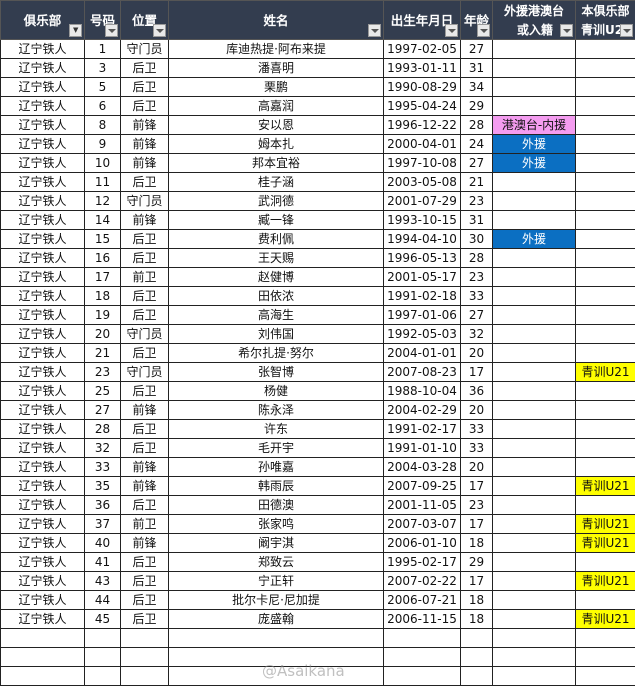  I want to click on cell-number: 23, so click(103, 372).